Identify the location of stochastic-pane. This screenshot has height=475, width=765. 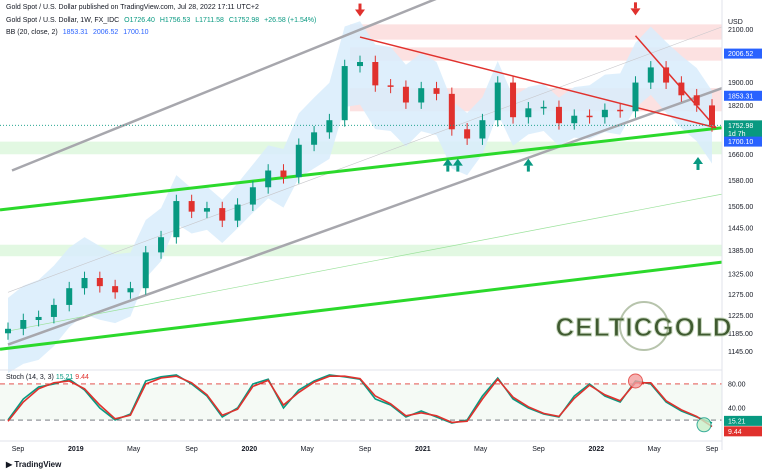
(361, 403).